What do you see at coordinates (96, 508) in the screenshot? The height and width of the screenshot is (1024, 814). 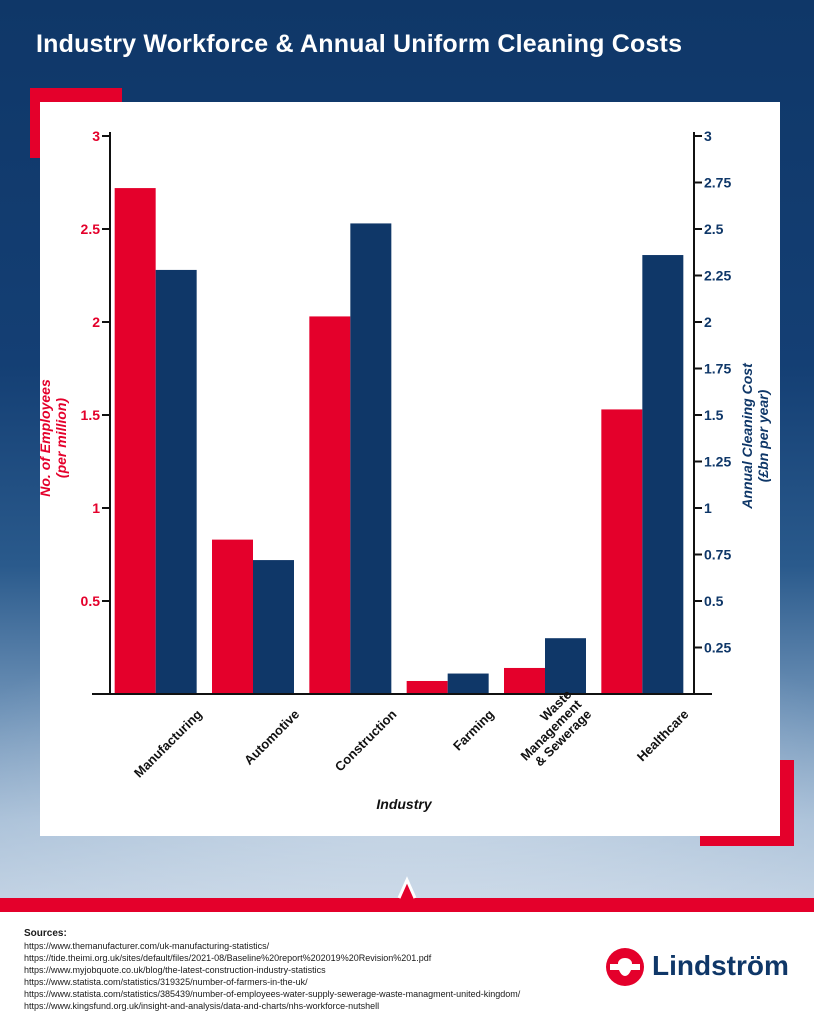 I see `left-tick-label: 1` at bounding box center [96, 508].